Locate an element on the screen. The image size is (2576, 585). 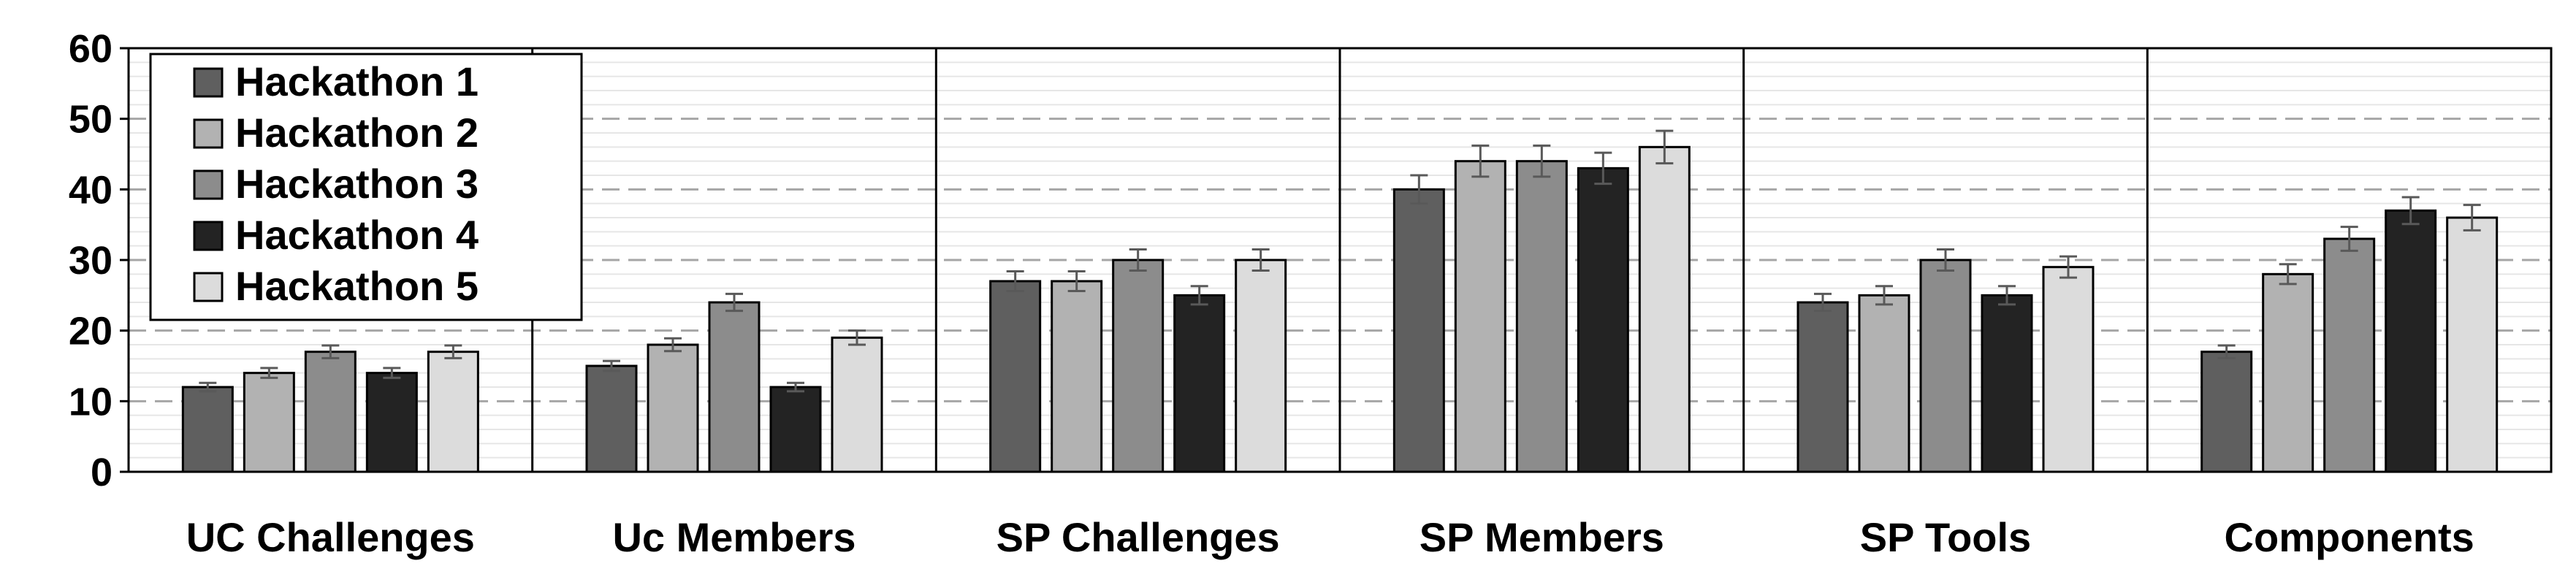
category-label: UC Challenges is located at coordinates (330, 537).